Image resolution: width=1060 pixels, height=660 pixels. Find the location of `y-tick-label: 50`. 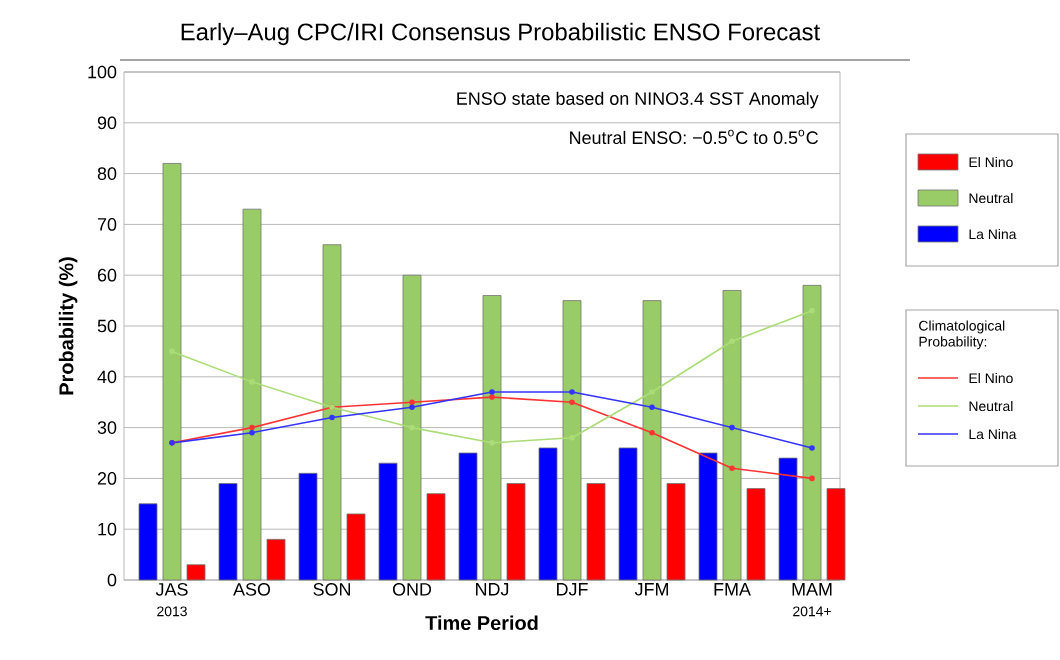

y-tick-label: 50 is located at coordinates (107, 326).